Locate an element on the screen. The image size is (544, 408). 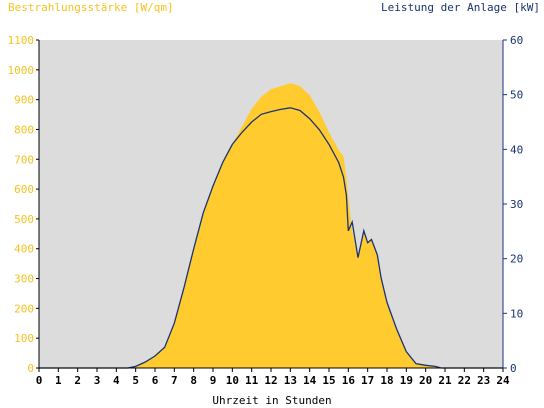
left-y-tick-label: 1000 is located at coordinates (21, 70).